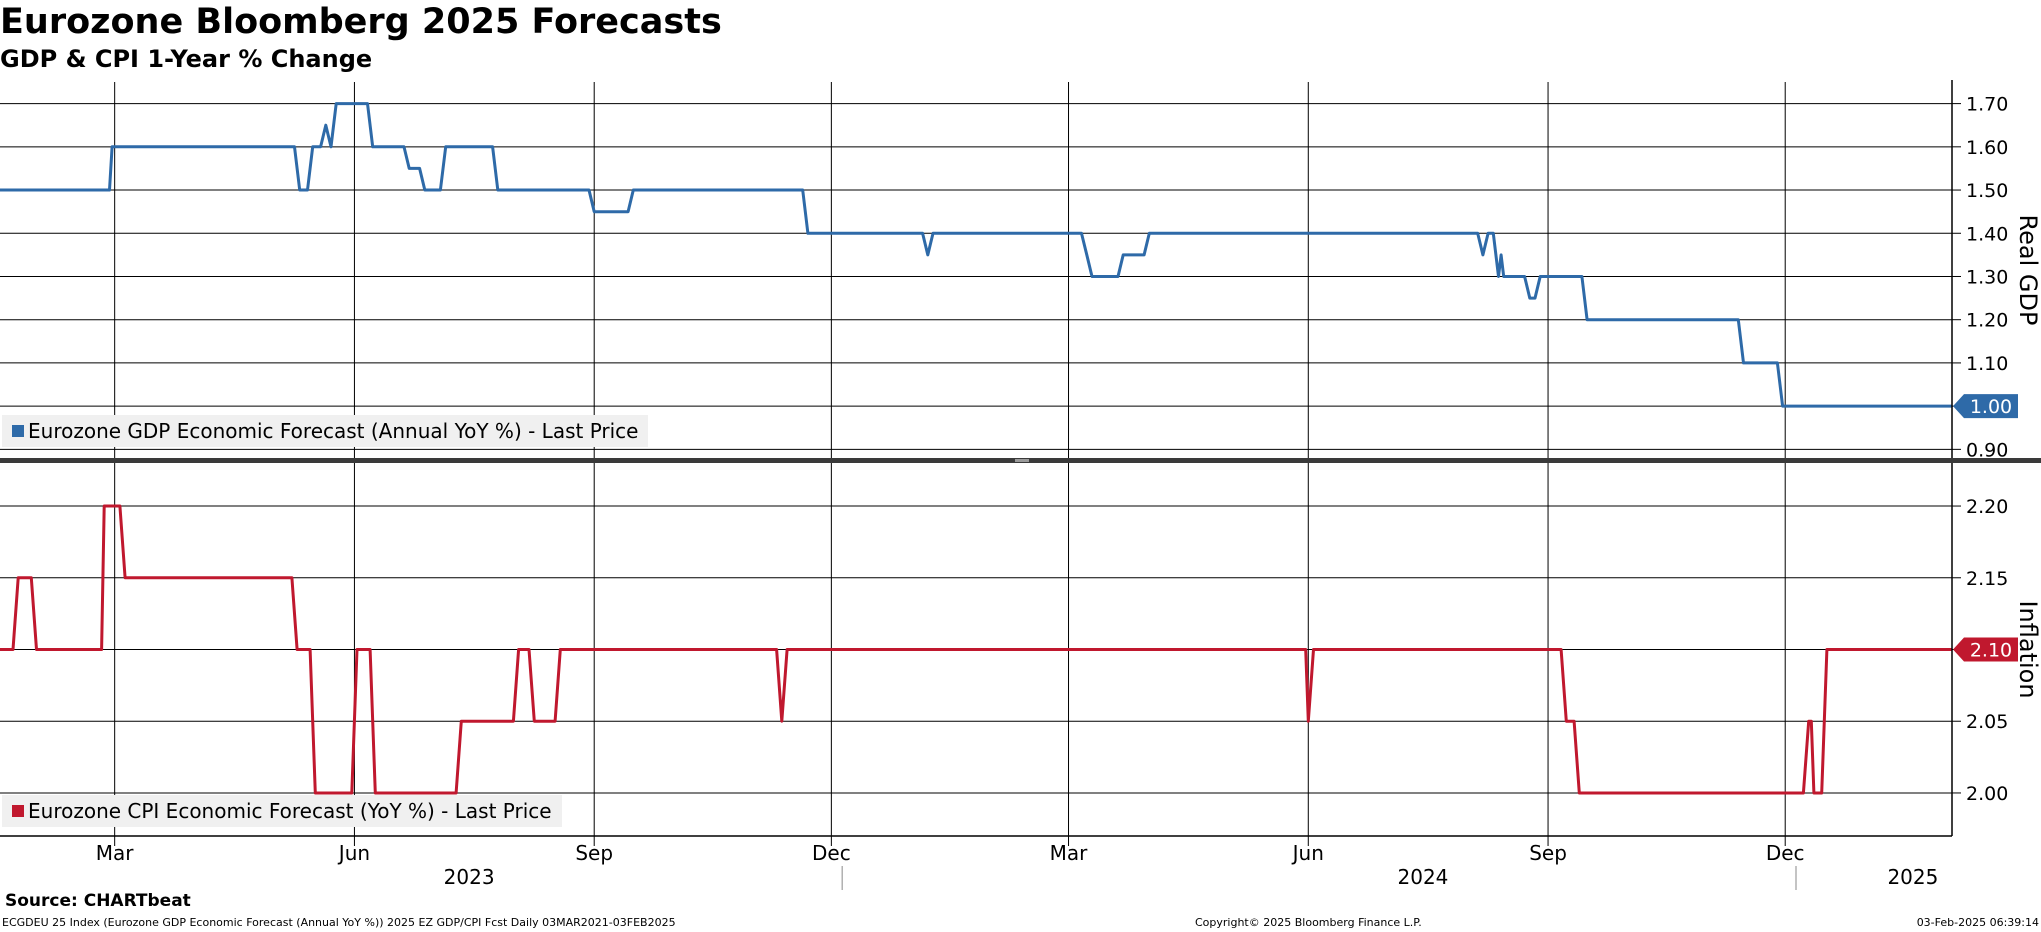  Describe the element at coordinates (1991, 651) in the screenshot. I see `last-value-label-cpi: 2.10` at that location.